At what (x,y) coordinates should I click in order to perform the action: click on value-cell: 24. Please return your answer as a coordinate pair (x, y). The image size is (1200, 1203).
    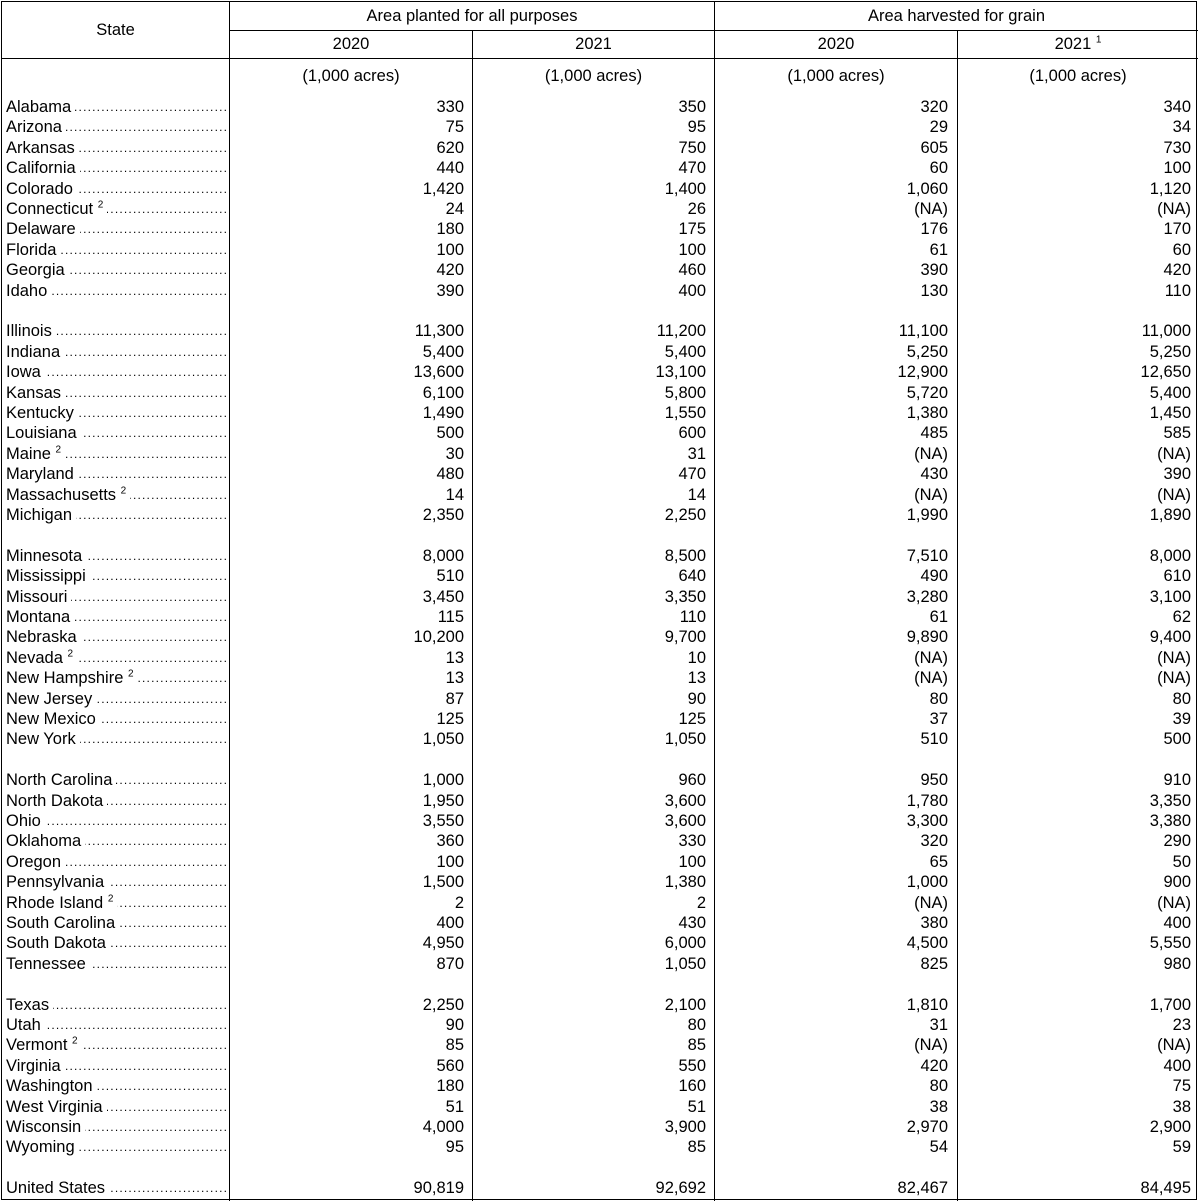
    Looking at the image, I should click on (454, 209).